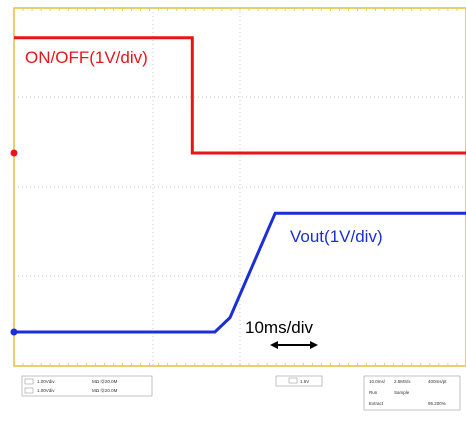  Describe the element at coordinates (14, 332) in the screenshot. I see `ch2-ground-marker` at that location.